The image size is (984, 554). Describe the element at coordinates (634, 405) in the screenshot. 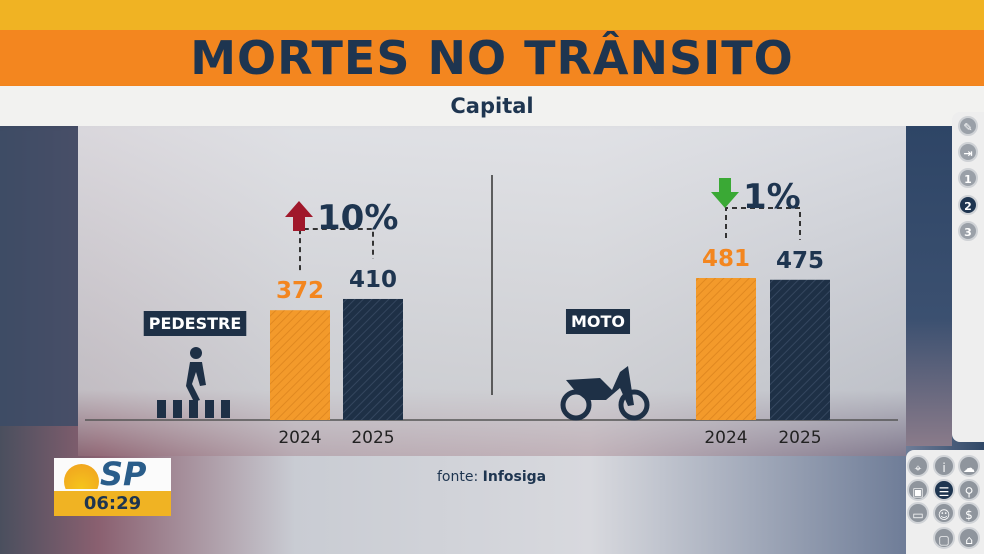

I see `wheel-front` at that location.